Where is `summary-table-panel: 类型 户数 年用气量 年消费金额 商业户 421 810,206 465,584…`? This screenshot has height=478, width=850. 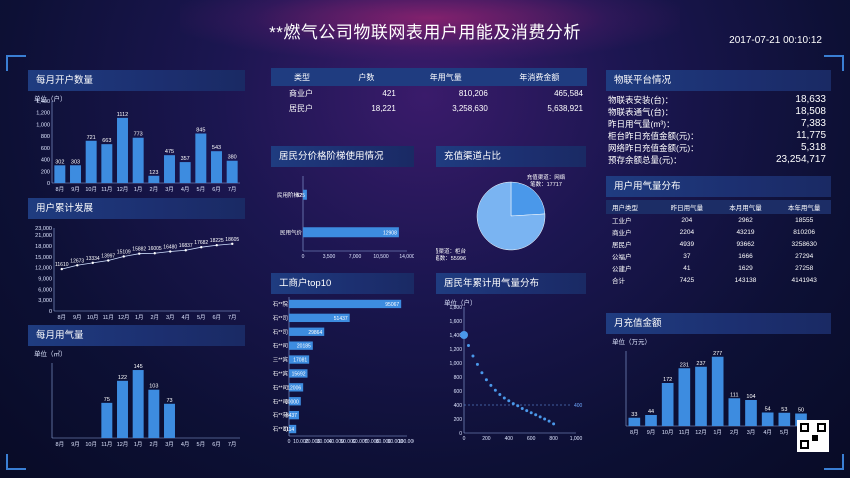
summary-table-panel: 类型 户数 年用气量 年消费金额 商业户 421 810,206 465,584… is located at coordinates (429, 94).